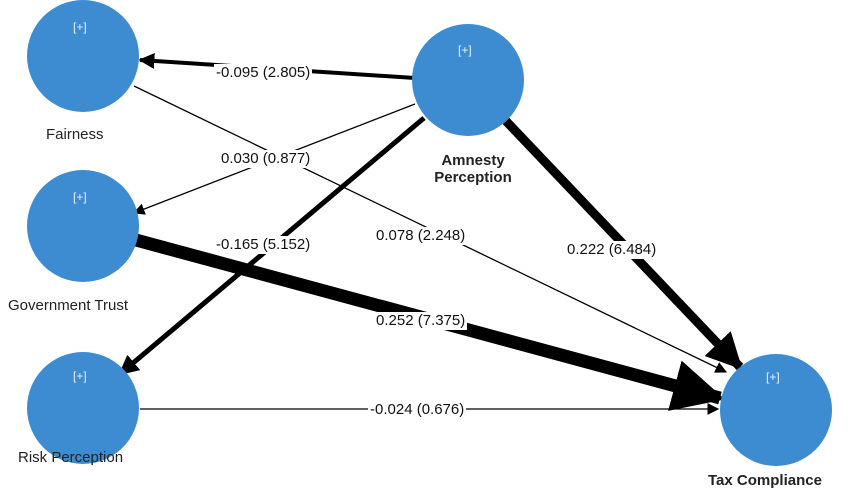 The width and height of the screenshot is (849, 496). Describe the element at coordinates (80, 197) in the screenshot. I see `government-trust-expand-toggle: [+]` at that location.